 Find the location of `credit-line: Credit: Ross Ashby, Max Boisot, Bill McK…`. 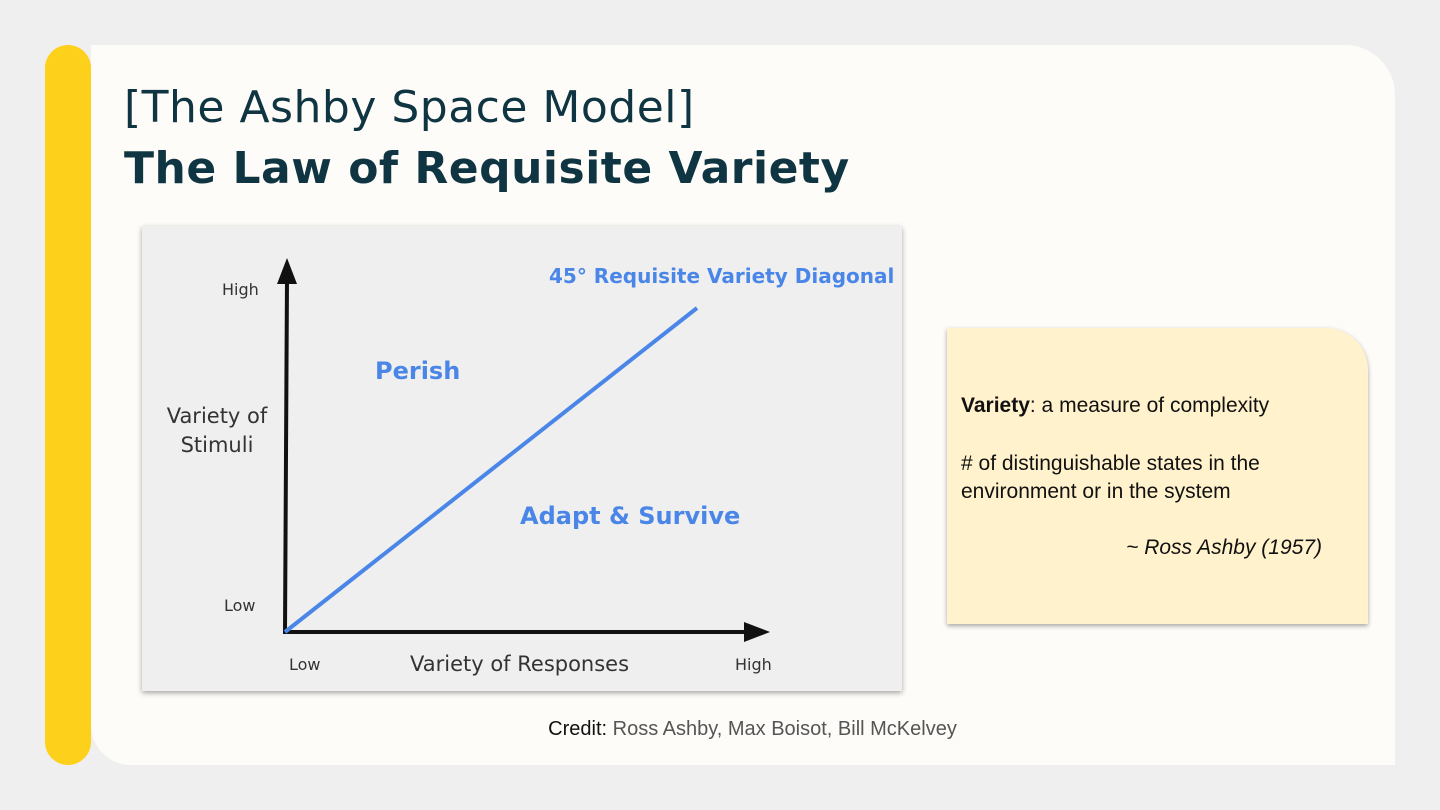

credit-line: Credit: Ross Ashby, Max Boisot, Bill McK… is located at coordinates (720, 729).